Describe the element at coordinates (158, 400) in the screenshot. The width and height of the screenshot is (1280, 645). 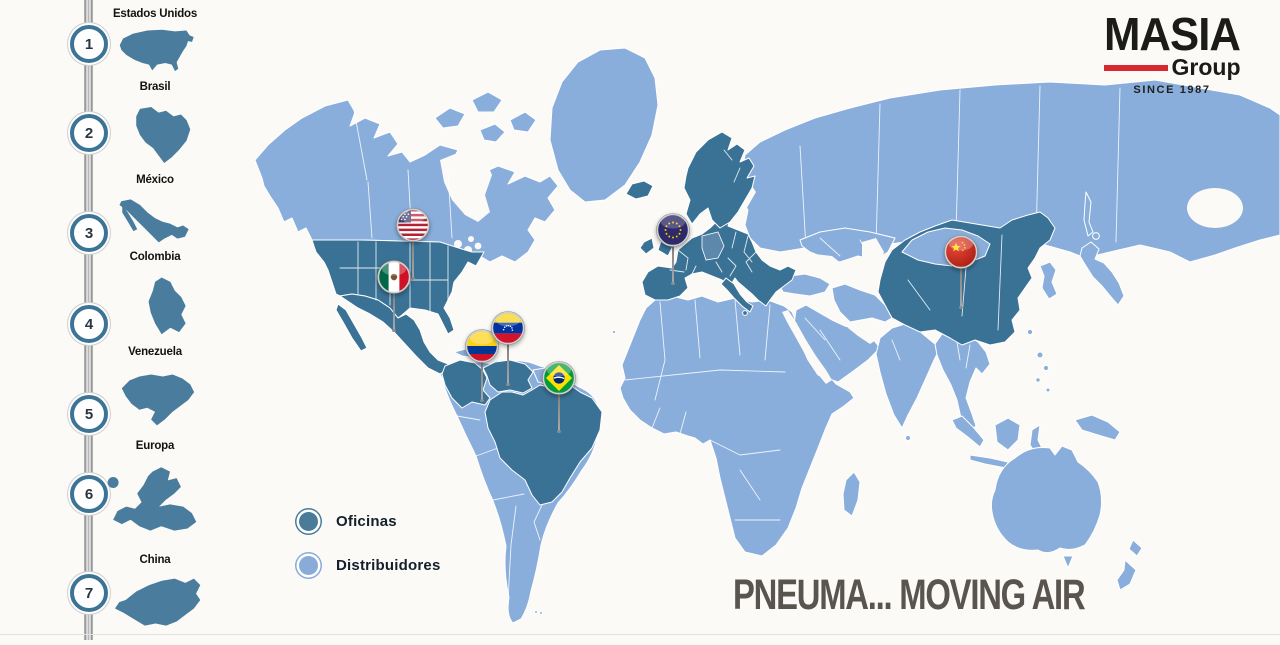
I see `venezuela-silhouette-icon` at that location.